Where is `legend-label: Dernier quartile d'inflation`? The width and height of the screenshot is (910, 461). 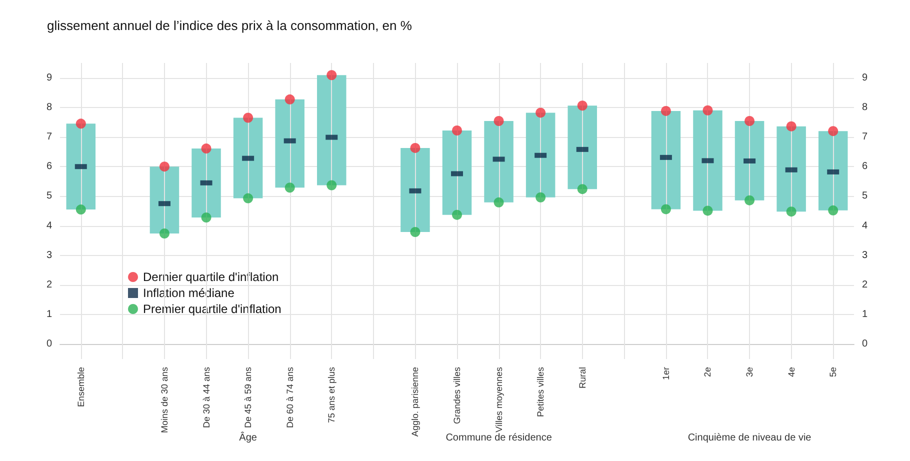 legend-label: Dernier quartile d'inflation is located at coordinates (211, 277).